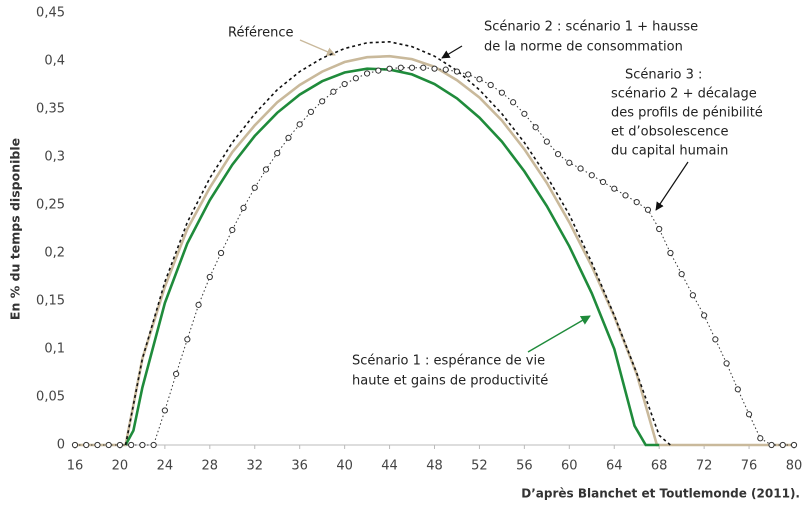  I want to click on x-tick-label: 68, so click(659, 466).